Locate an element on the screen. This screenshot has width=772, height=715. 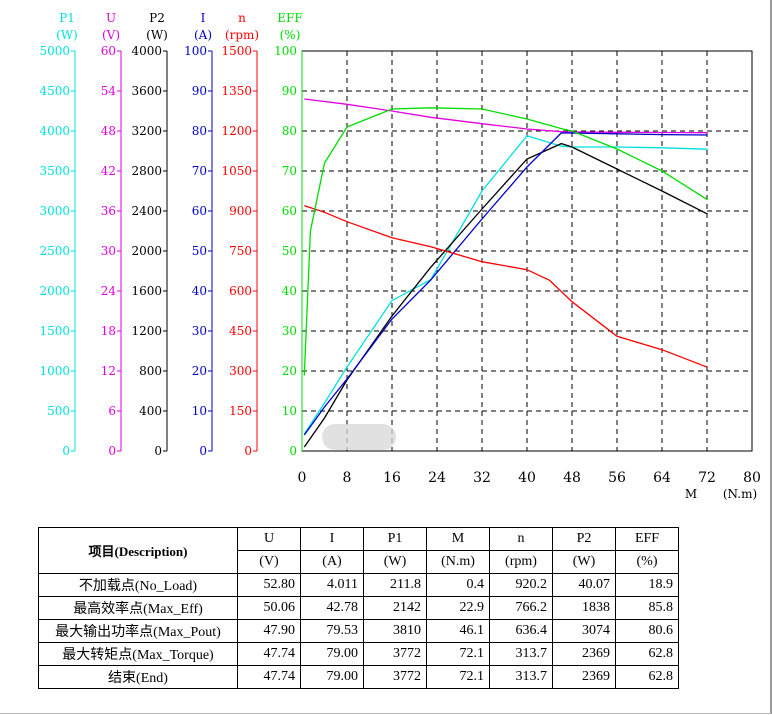
y-tick-label-U: 36 is located at coordinates (108, 211).